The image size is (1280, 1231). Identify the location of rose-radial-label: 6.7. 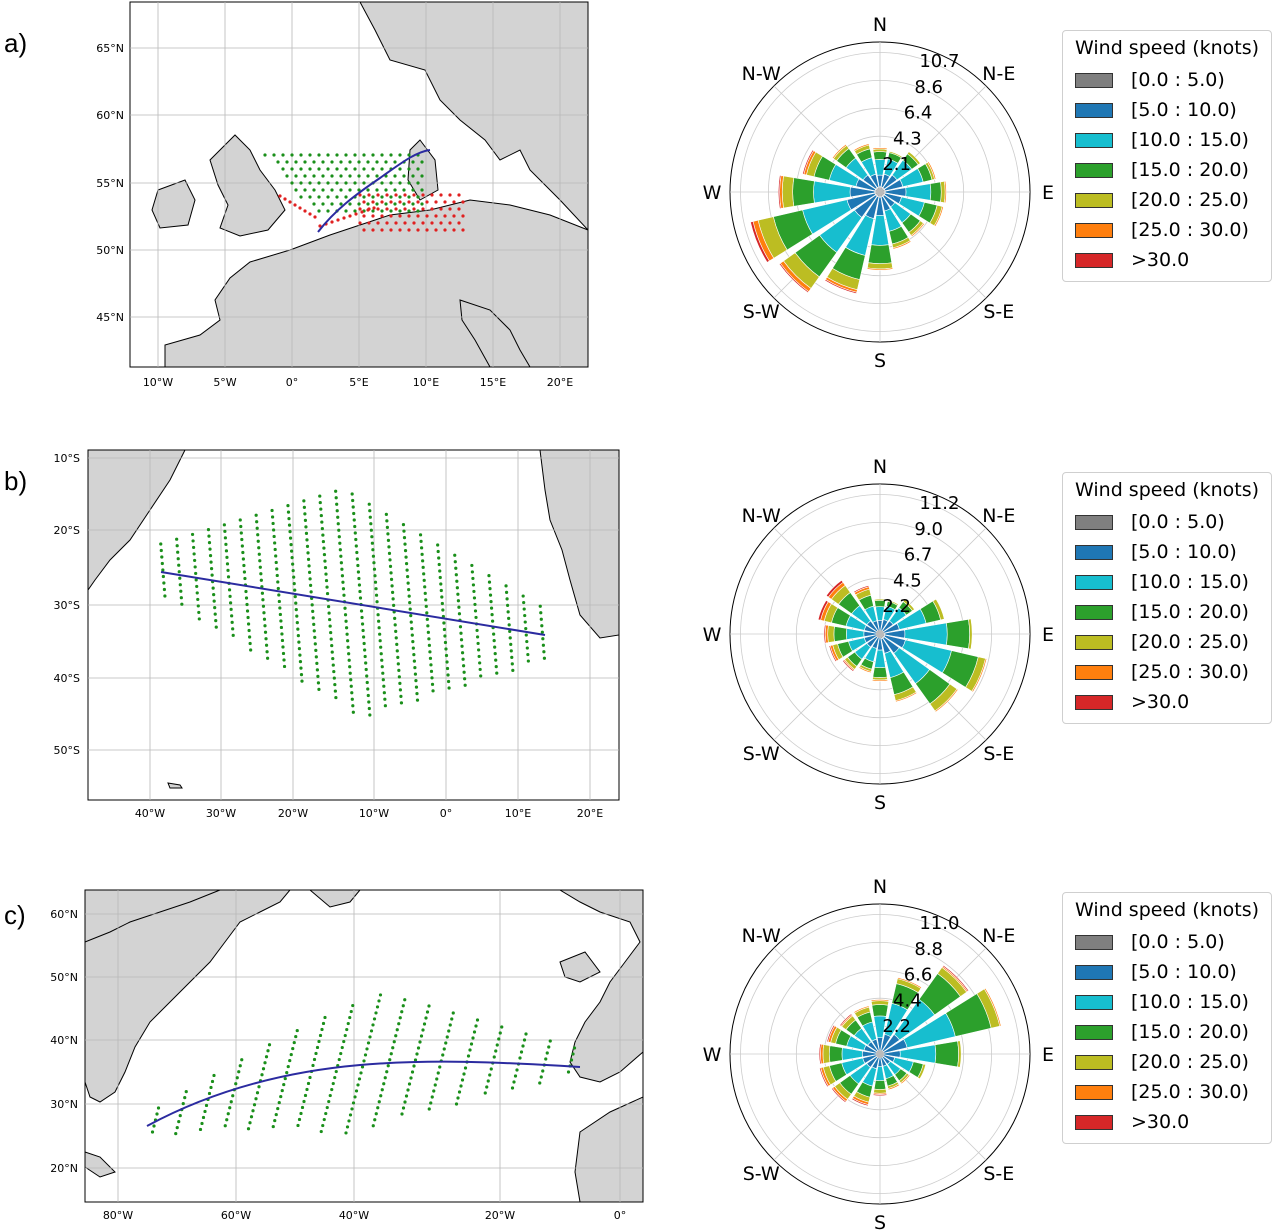
(918, 555).